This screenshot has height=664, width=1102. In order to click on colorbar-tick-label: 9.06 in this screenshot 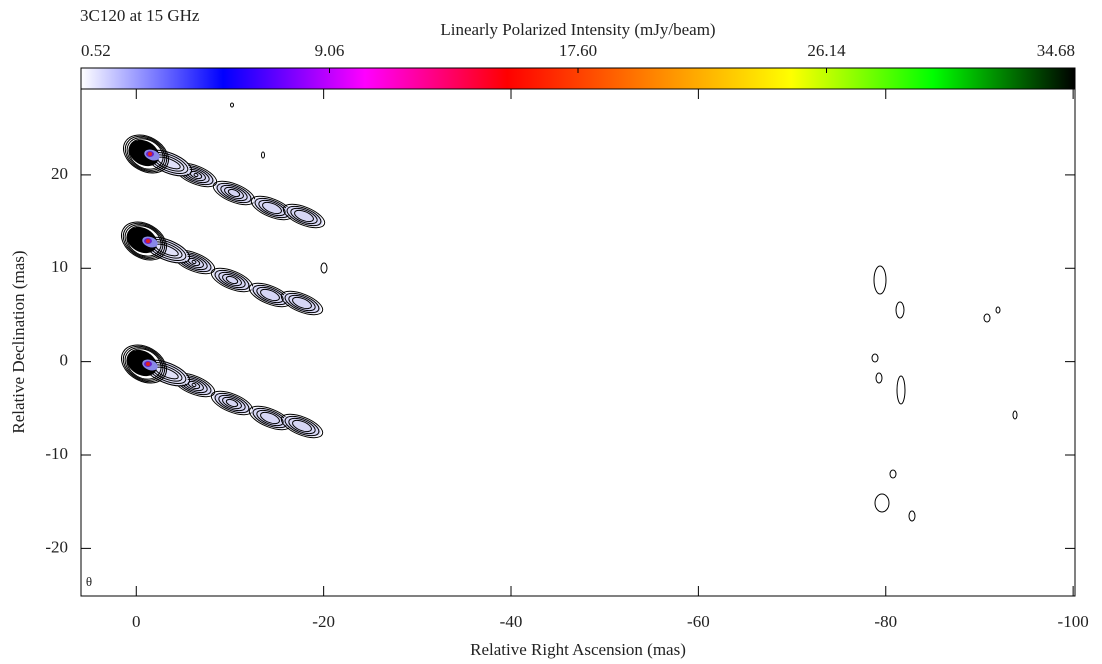, I will do `click(330, 50)`.